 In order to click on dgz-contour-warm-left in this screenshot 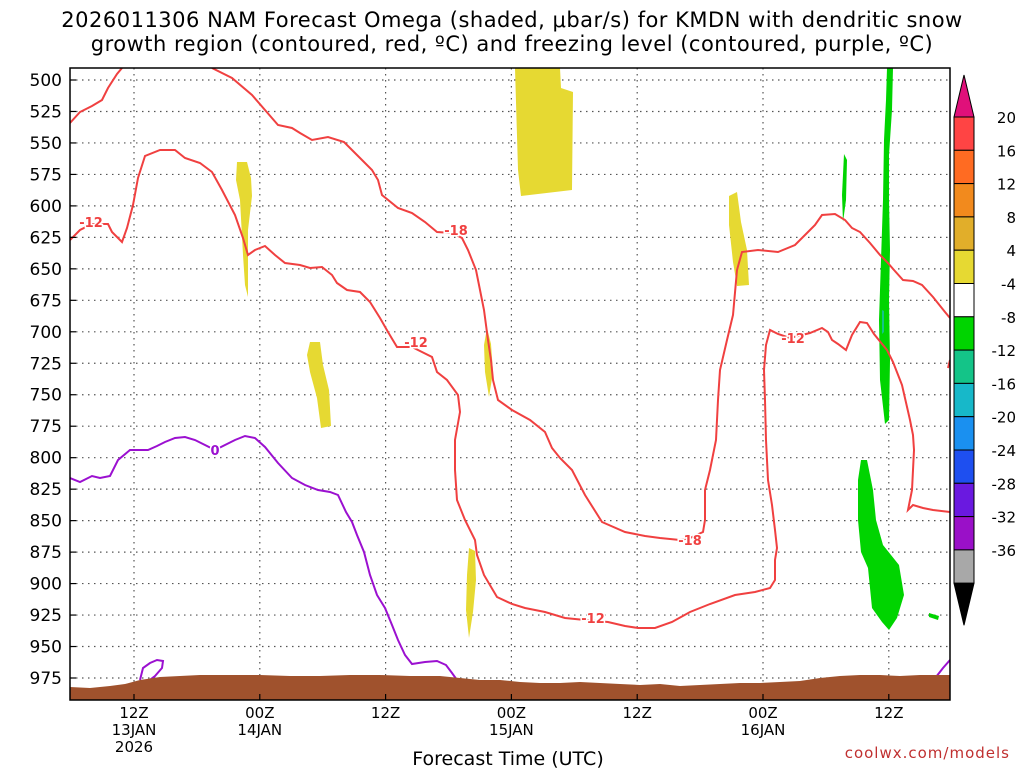, I will do `click(96, 96)`.